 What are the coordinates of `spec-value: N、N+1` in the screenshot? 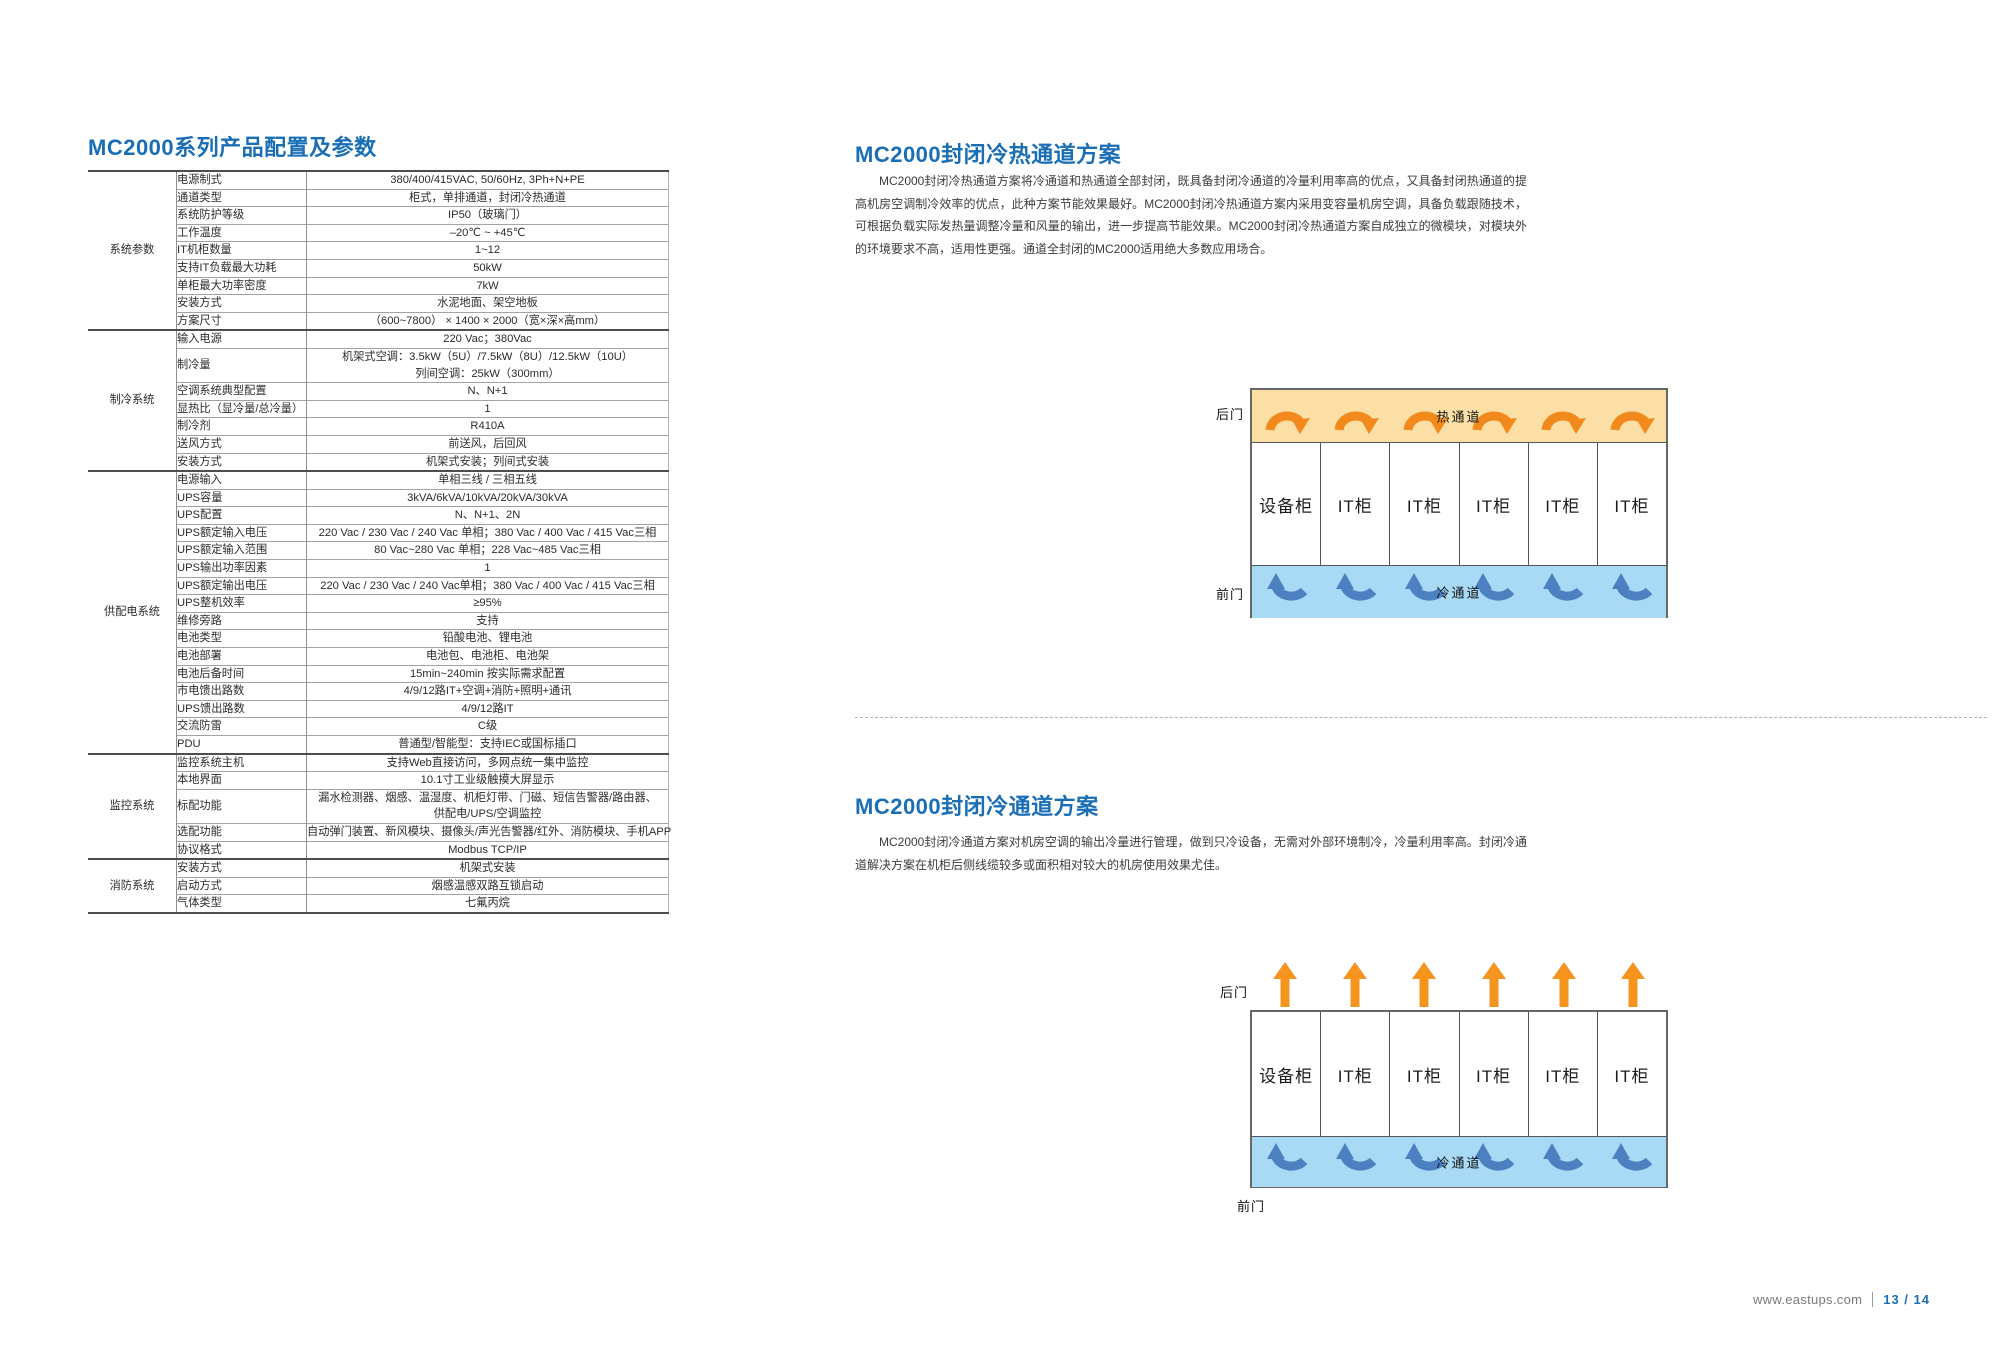 It's located at (487, 391).